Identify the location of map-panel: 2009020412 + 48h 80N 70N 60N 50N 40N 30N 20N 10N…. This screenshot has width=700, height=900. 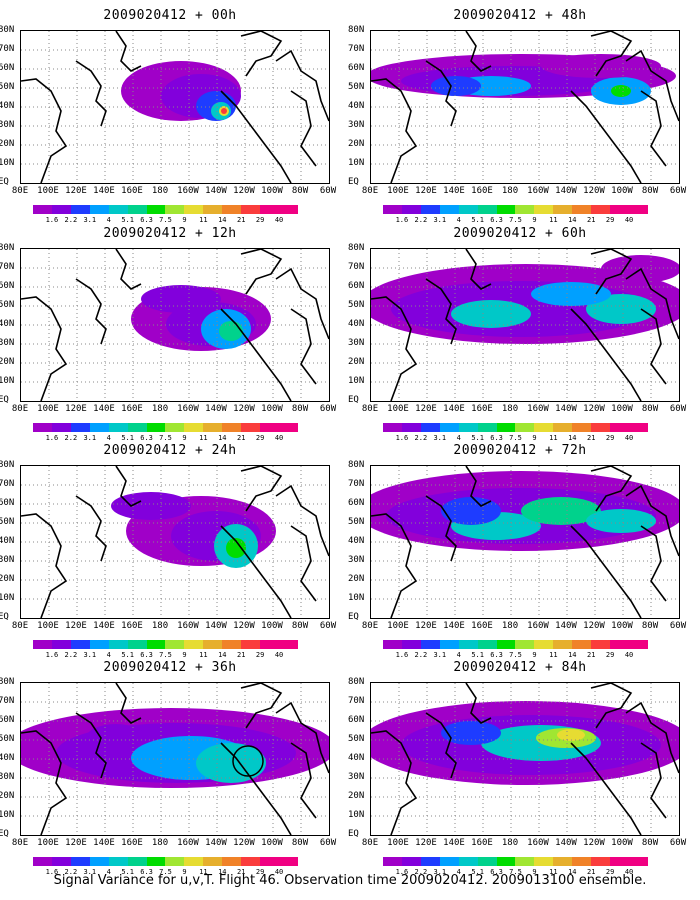
(519, 116).